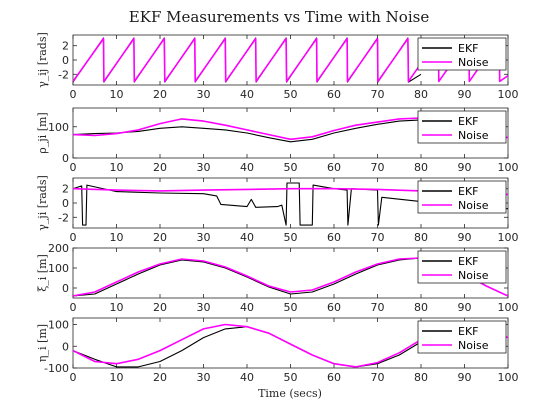  Describe the element at coordinates (247, 277) in the screenshot. I see `series-line-ekf` at that location.